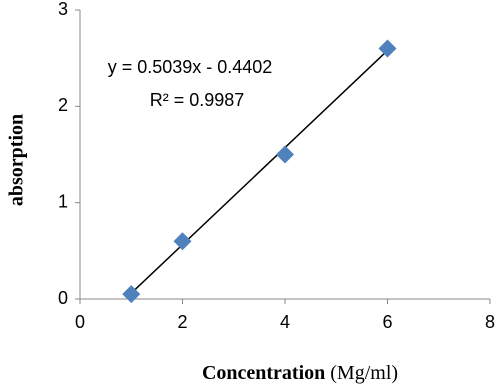 The height and width of the screenshot is (390, 500). Describe the element at coordinates (63, 201) in the screenshot. I see `y-tick-label: 1` at that location.